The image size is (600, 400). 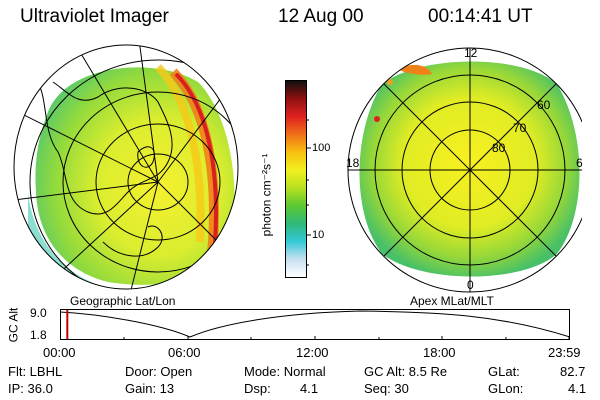 I want to click on time-label-1800: 18:00, so click(x=439, y=352).